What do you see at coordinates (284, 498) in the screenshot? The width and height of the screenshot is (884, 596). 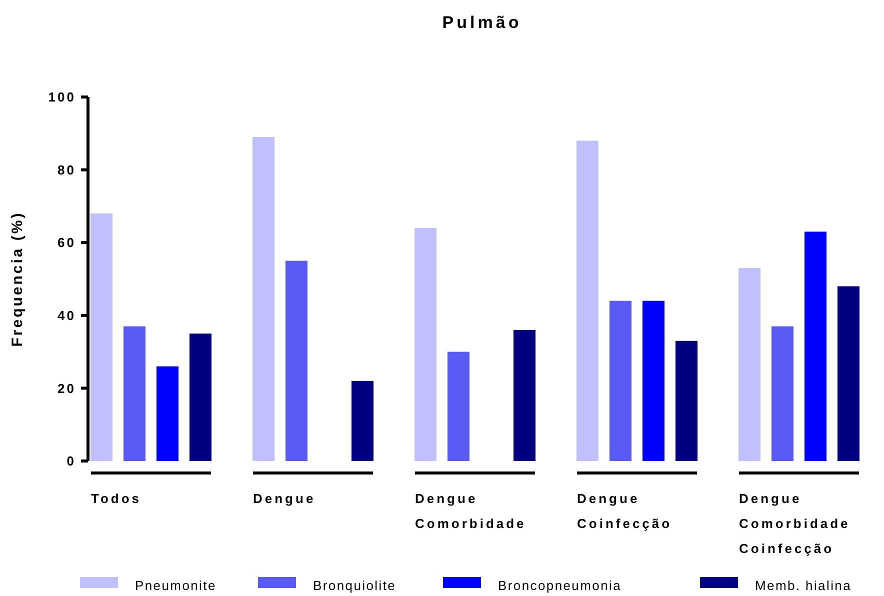 I see `x-tick-label: Dengue` at bounding box center [284, 498].